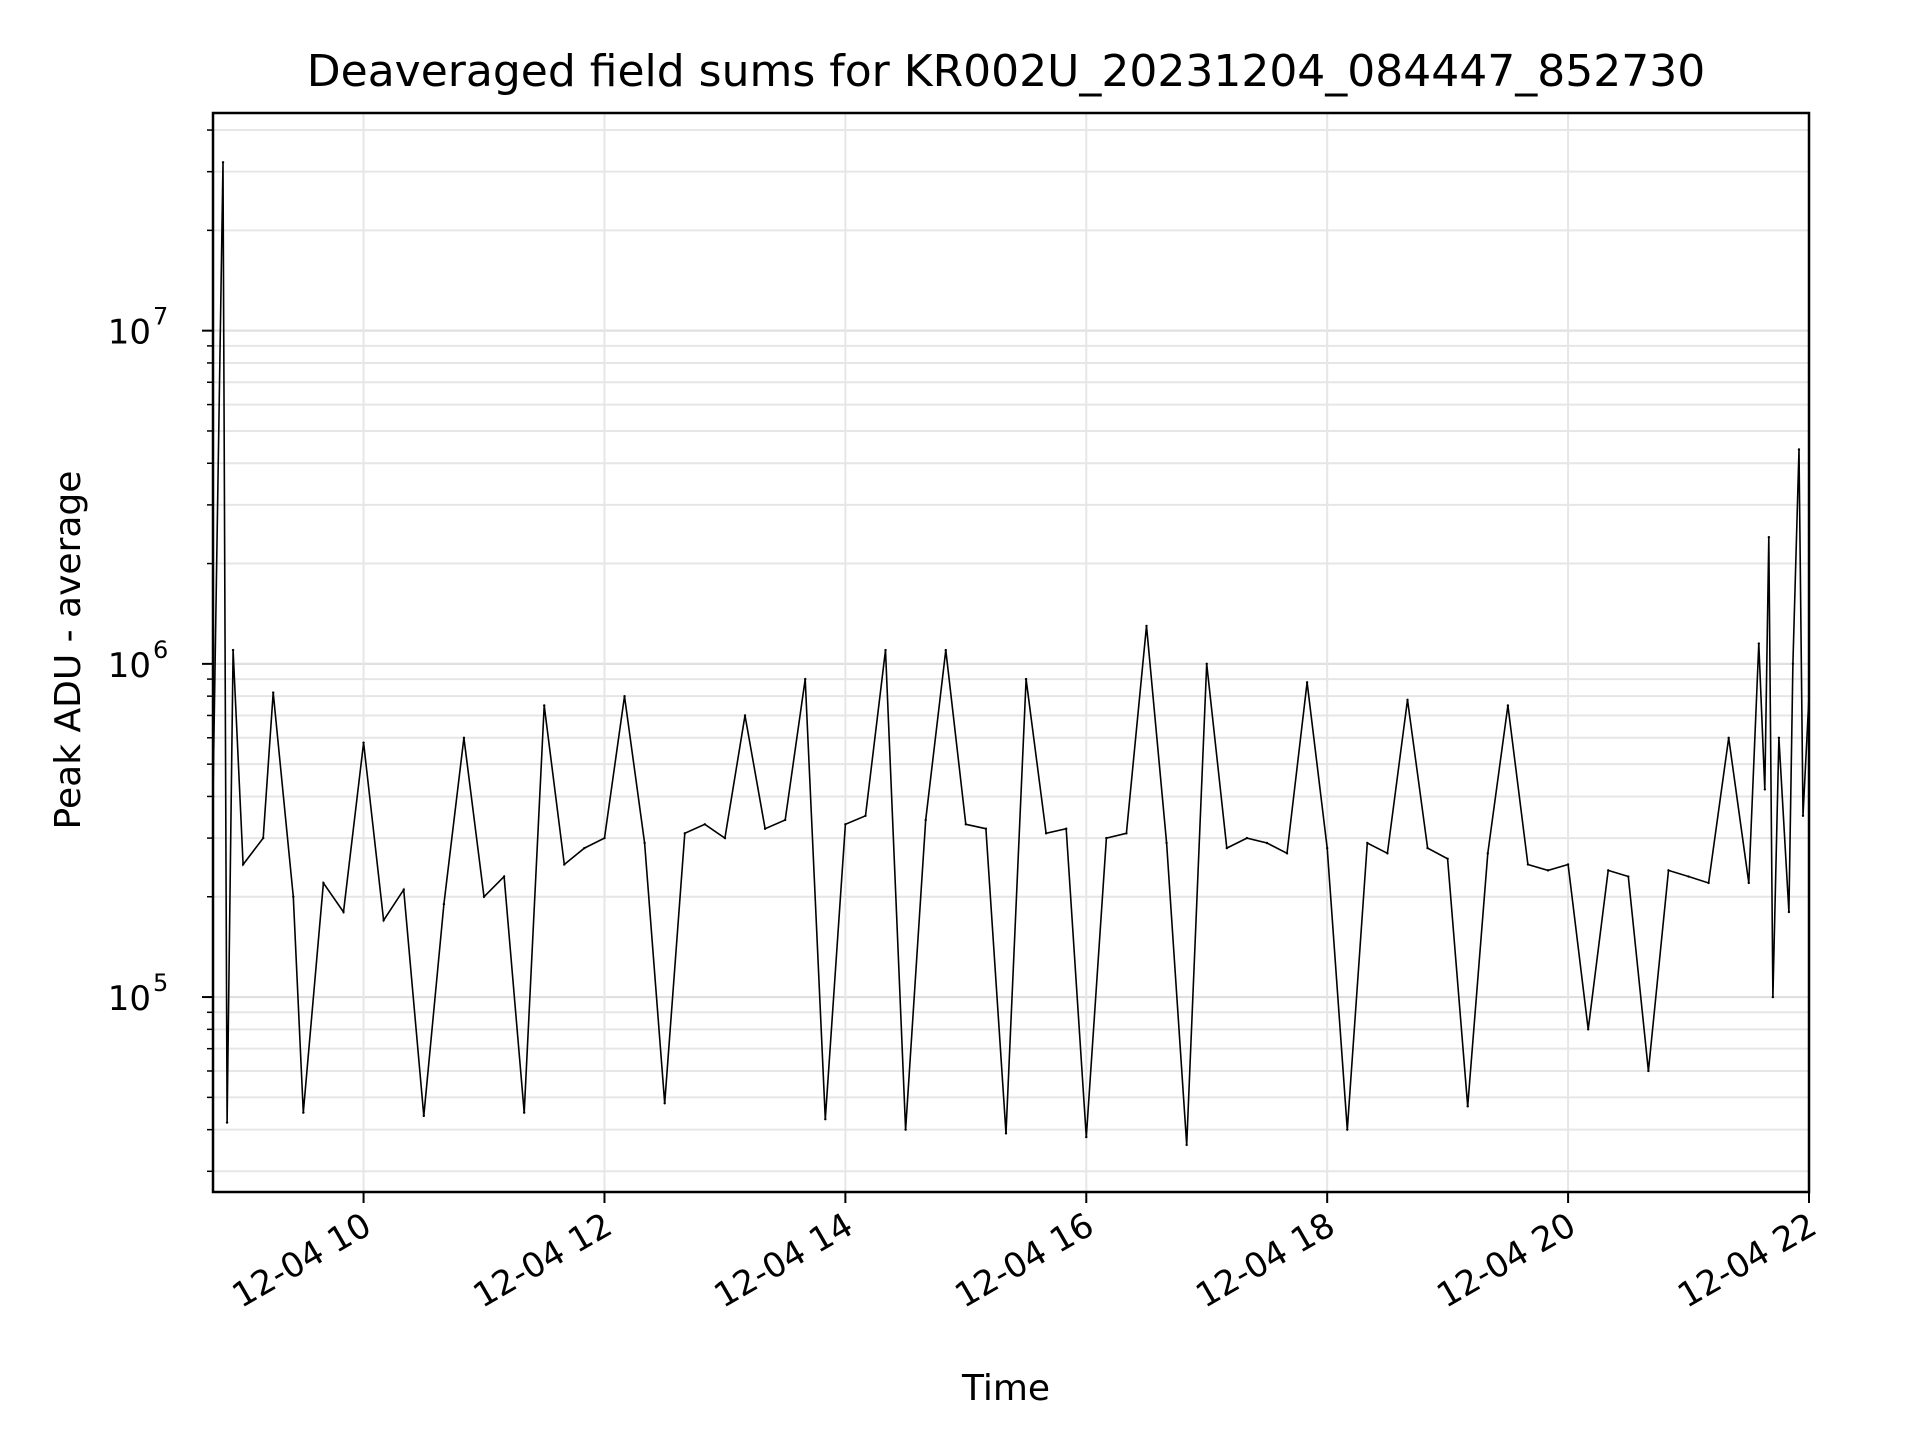 This screenshot has height=1445, width=1920. I want to click on y-tick-exponent: 7, so click(160, 317).